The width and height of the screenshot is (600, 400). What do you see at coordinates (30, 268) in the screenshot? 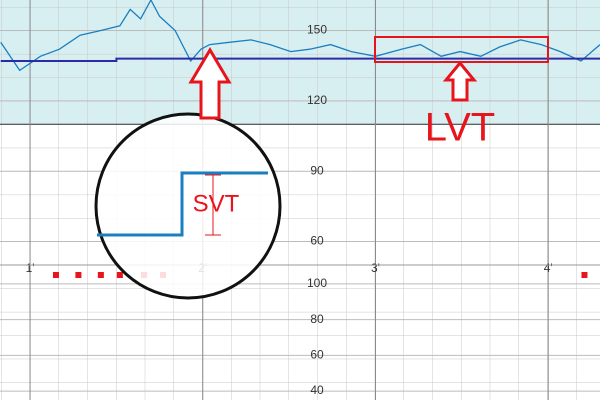
I see `x-tick-label: 1'` at bounding box center [30, 268].